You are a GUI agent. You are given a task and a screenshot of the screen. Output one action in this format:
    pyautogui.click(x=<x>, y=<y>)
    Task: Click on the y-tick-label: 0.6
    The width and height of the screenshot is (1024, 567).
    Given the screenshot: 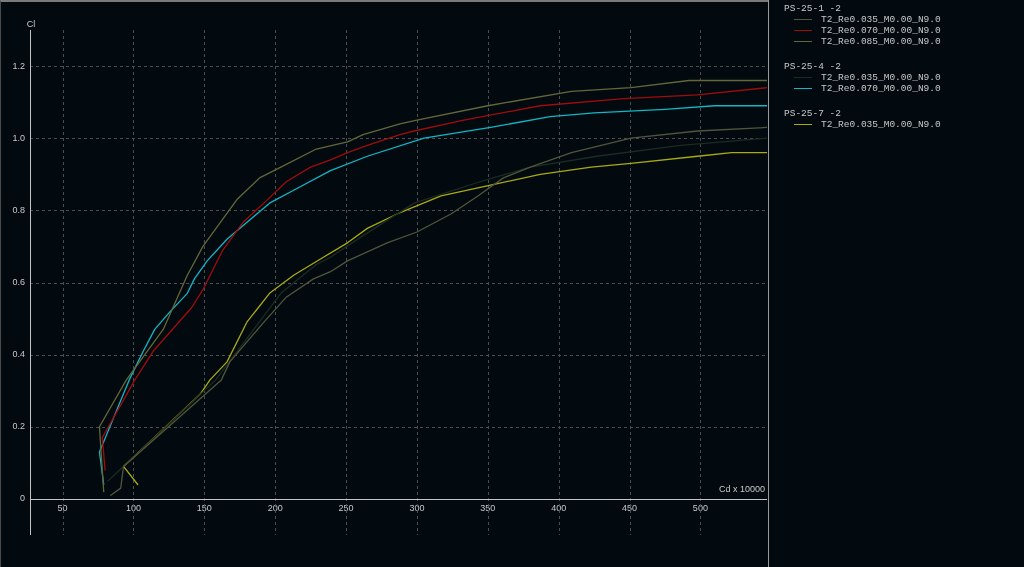 What is the action you would take?
    pyautogui.click(x=18, y=281)
    